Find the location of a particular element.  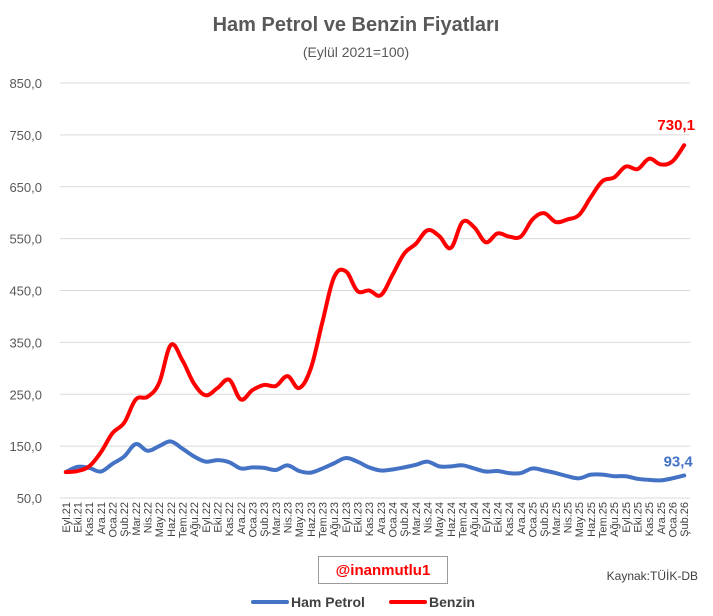

chart-title: Ham Petrol ve Benzin Fiyatları is located at coordinates (356, 25).